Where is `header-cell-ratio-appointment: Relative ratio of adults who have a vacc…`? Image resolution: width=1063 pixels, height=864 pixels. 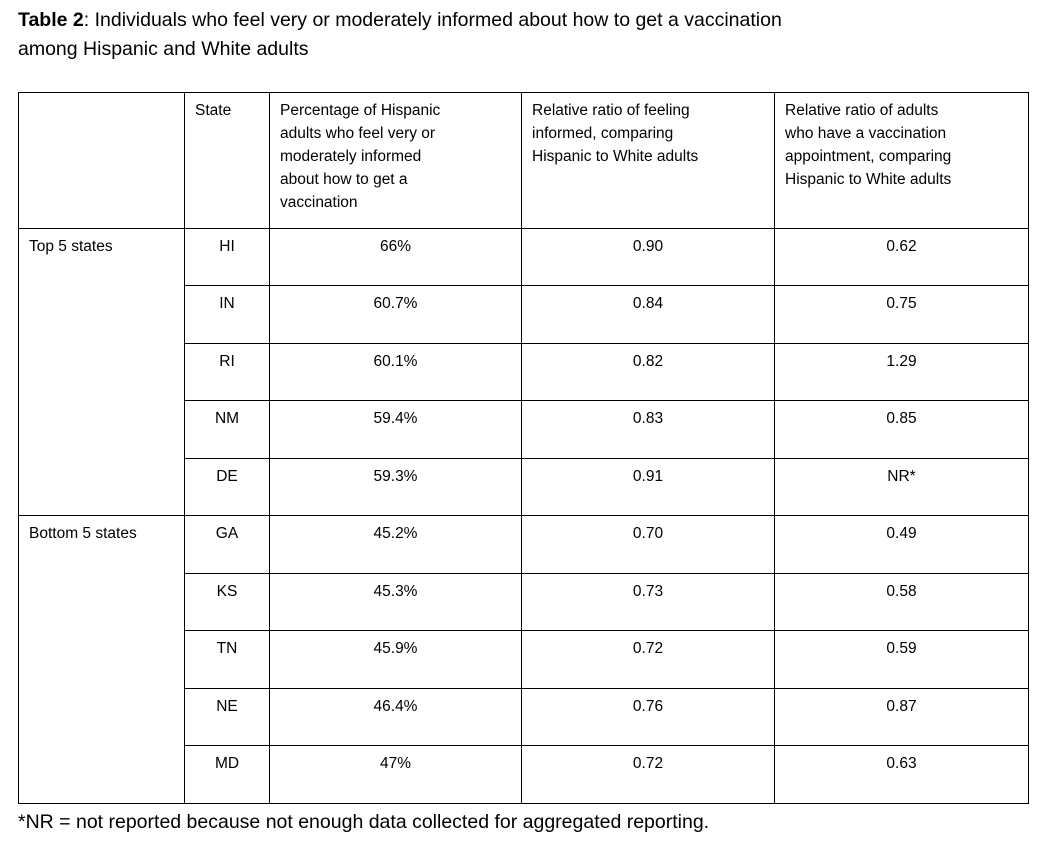
header-cell-ratio-appointment: Relative ratio of adults who have a vacc… is located at coordinates (901, 160).